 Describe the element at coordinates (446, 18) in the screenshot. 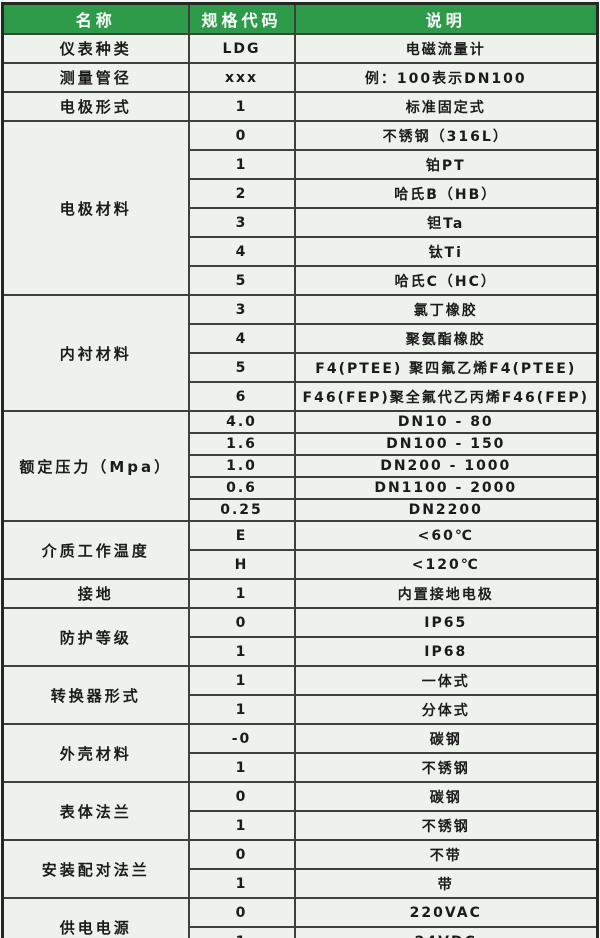

I see `header-cell-desc: 说明` at that location.